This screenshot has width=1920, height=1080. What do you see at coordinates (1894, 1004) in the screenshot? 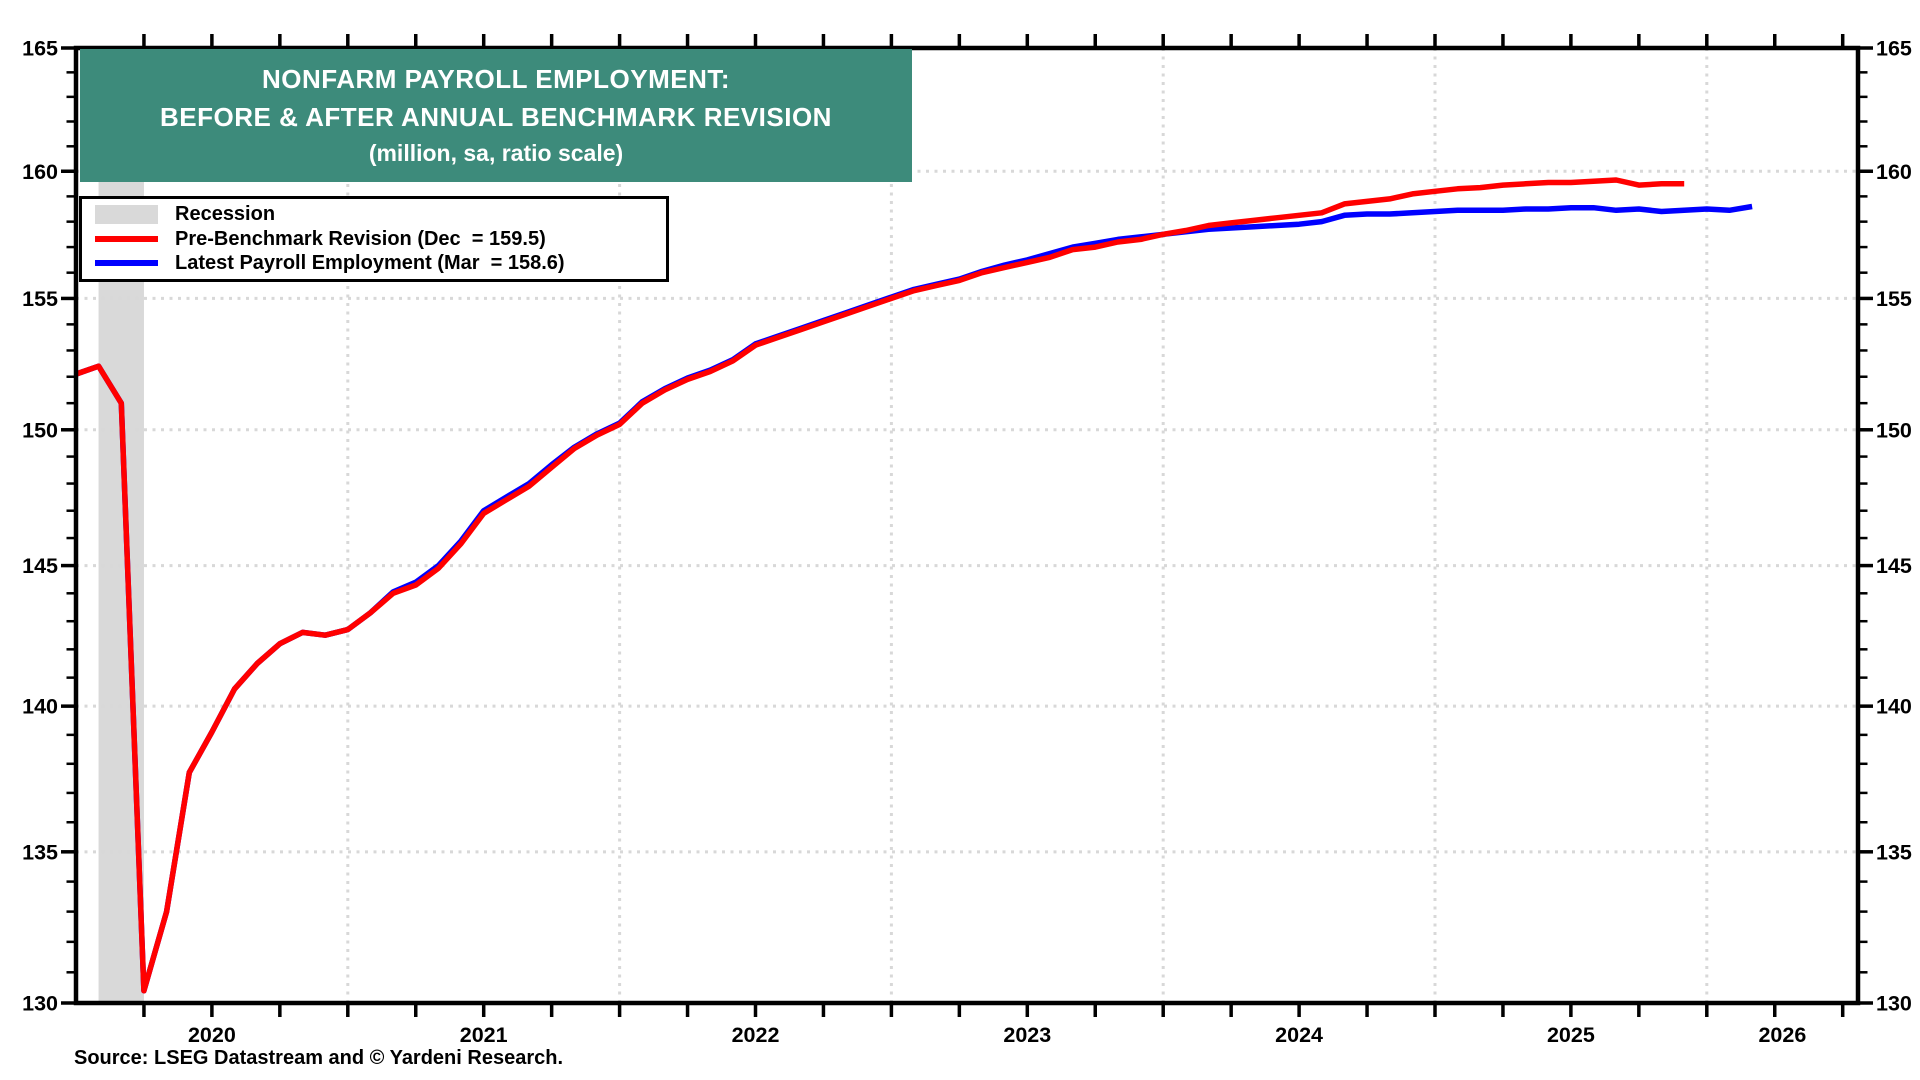
I see `y-tick-label-right: 130` at bounding box center [1894, 1004].